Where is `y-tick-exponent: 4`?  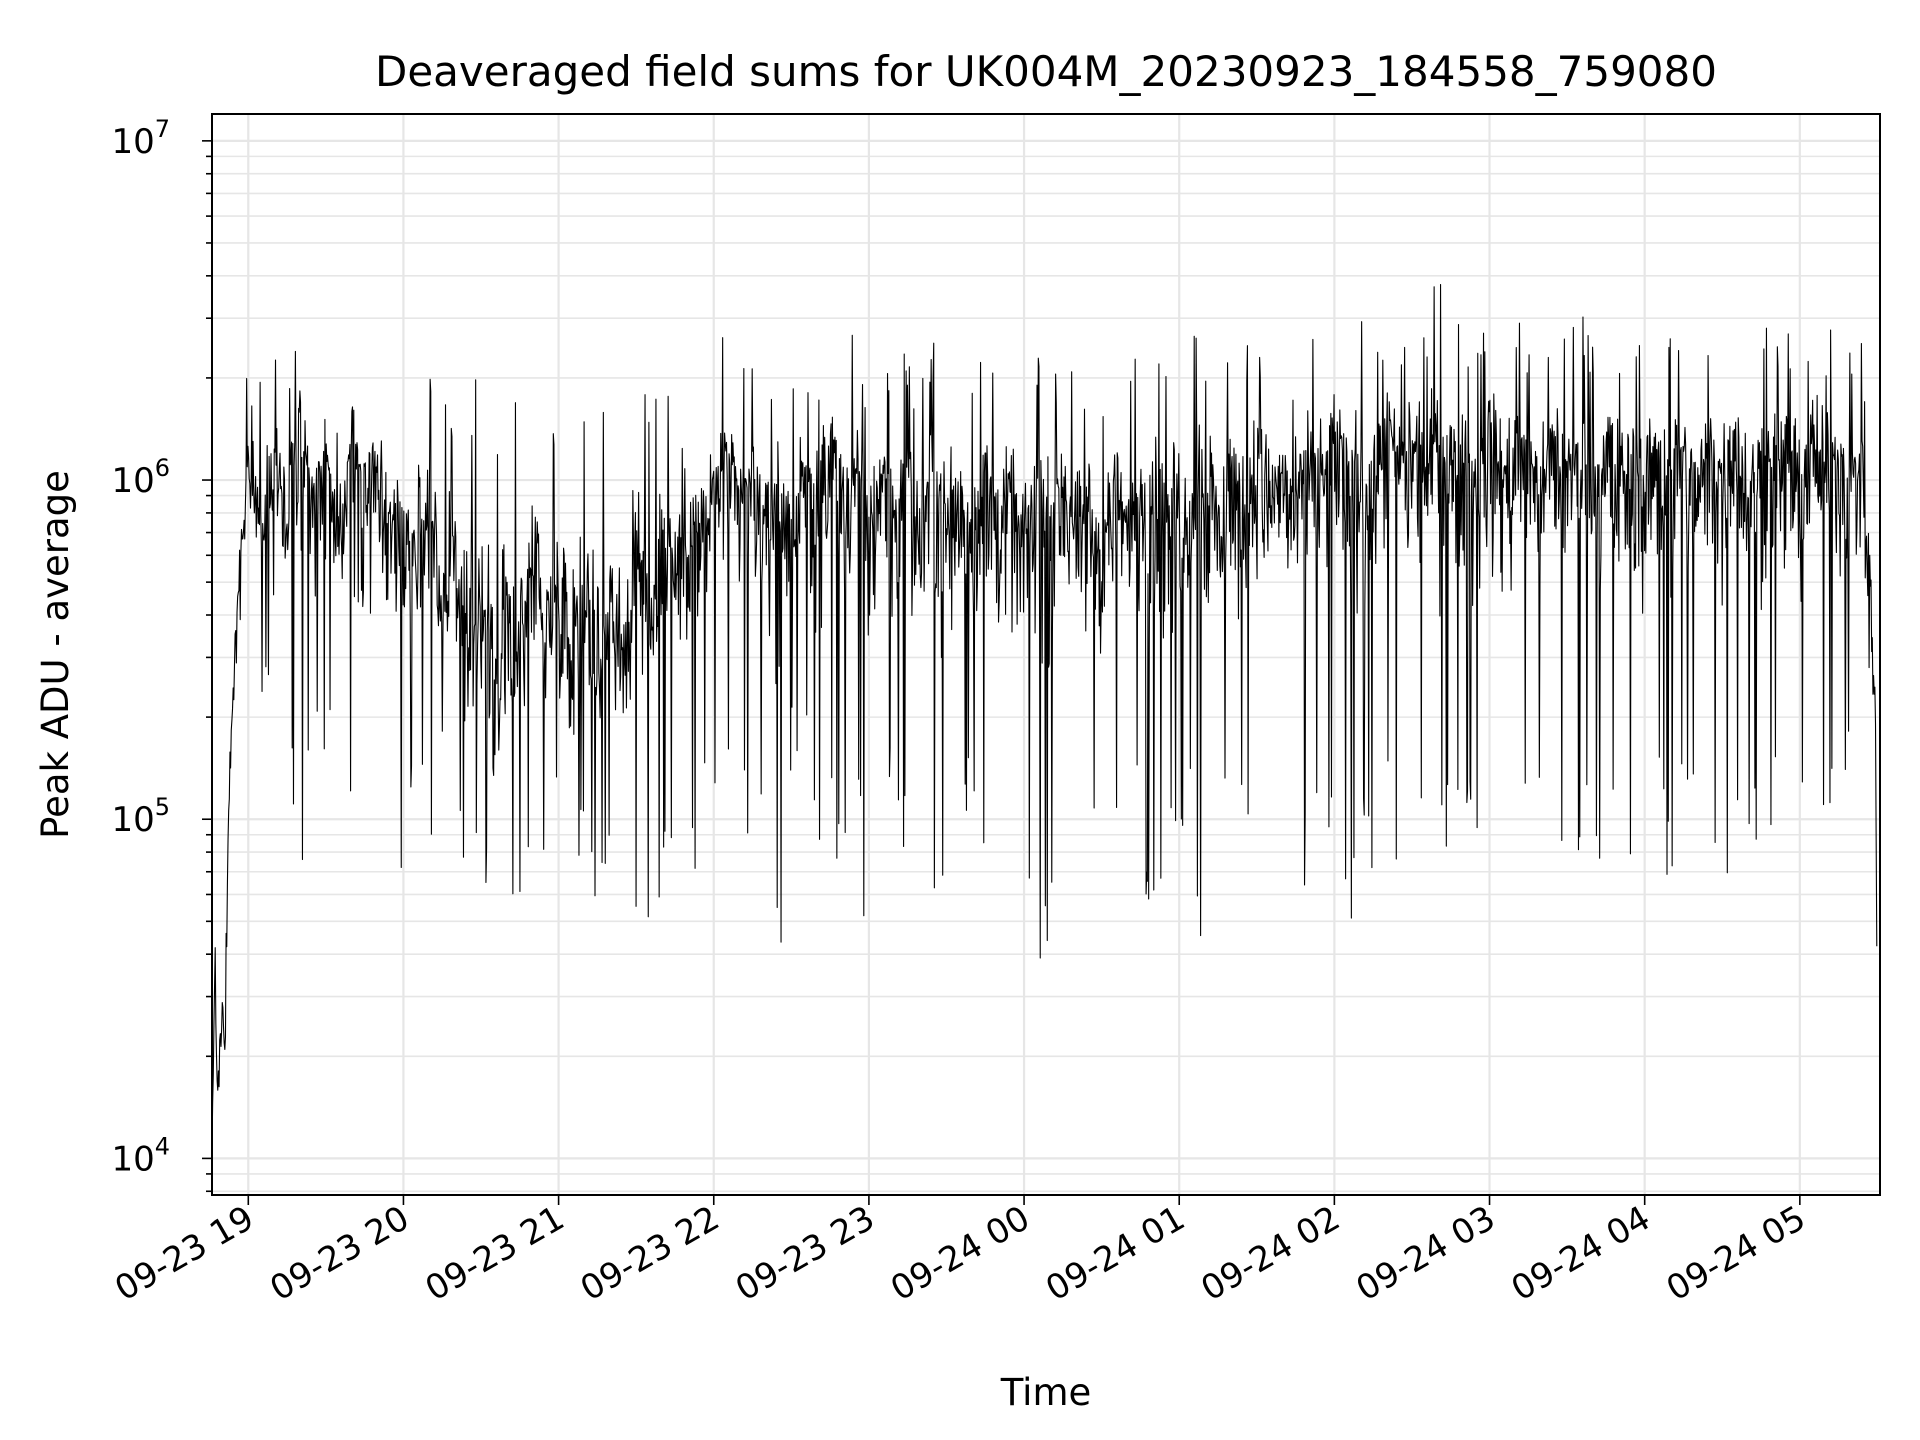 y-tick-exponent: 4 is located at coordinates (162, 1146).